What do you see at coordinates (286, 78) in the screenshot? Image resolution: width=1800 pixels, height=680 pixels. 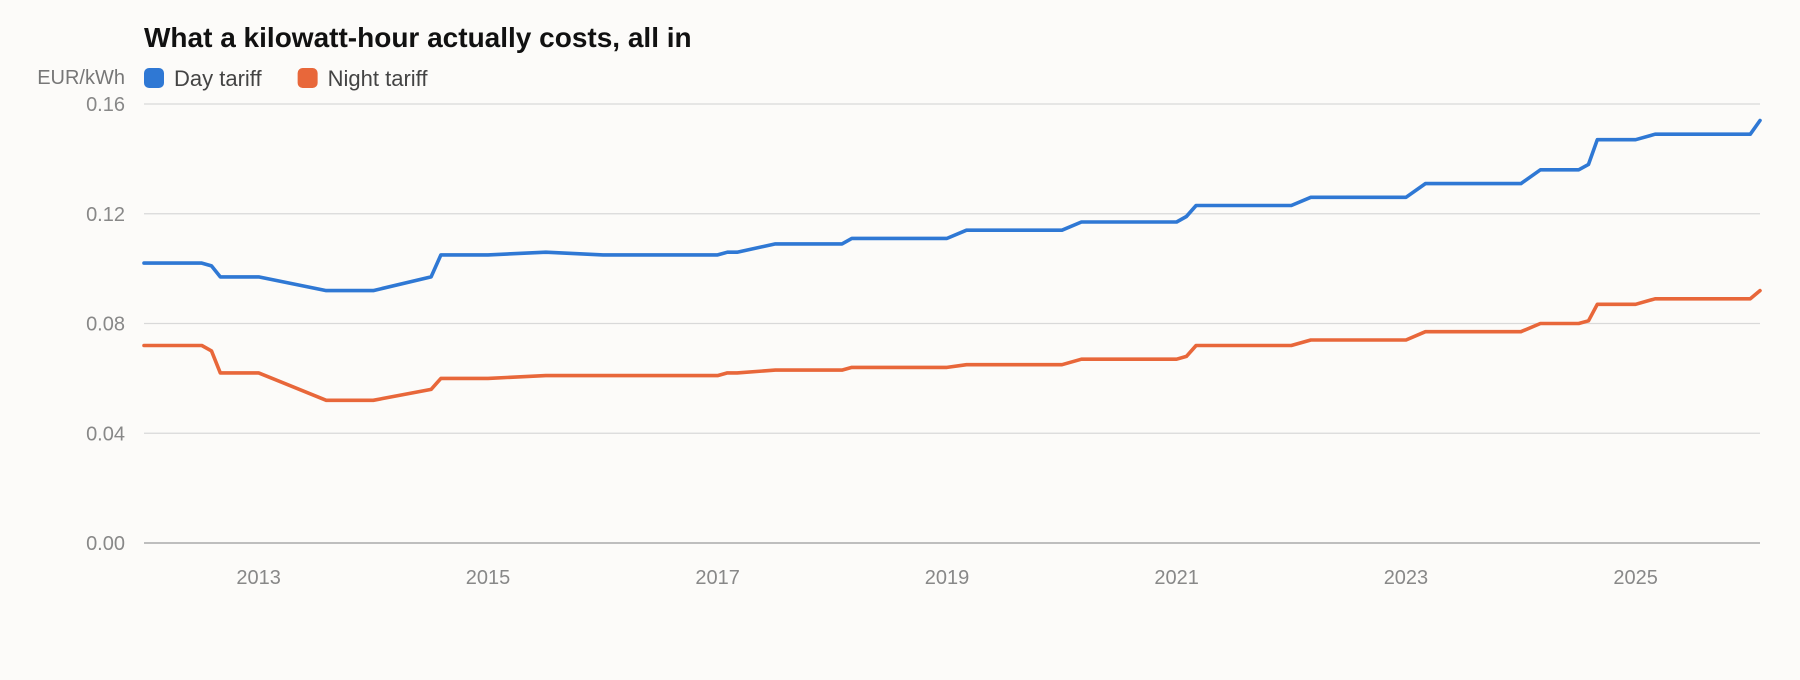 I see `legend: Day tariff Night tariff` at bounding box center [286, 78].